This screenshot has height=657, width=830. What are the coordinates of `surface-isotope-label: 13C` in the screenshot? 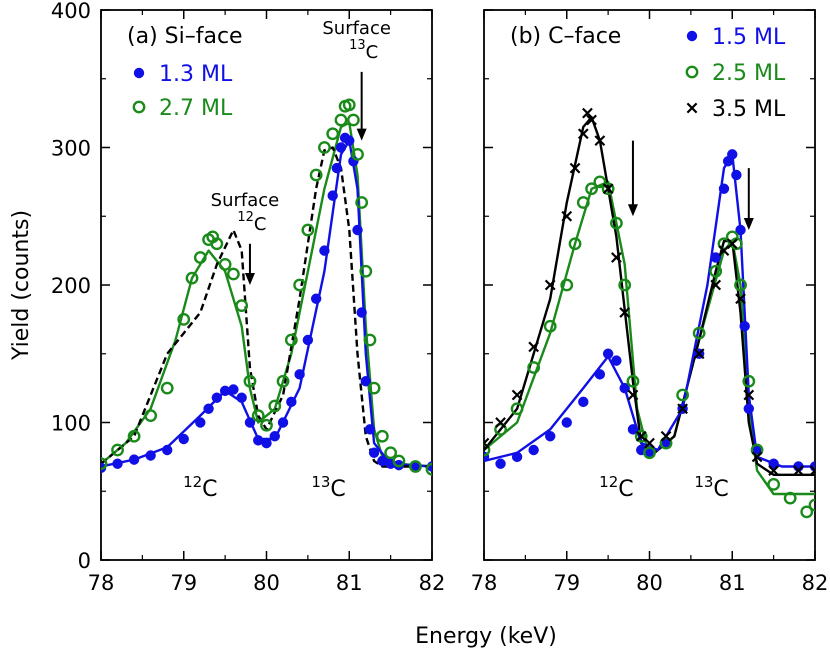 It's located at (363, 50).